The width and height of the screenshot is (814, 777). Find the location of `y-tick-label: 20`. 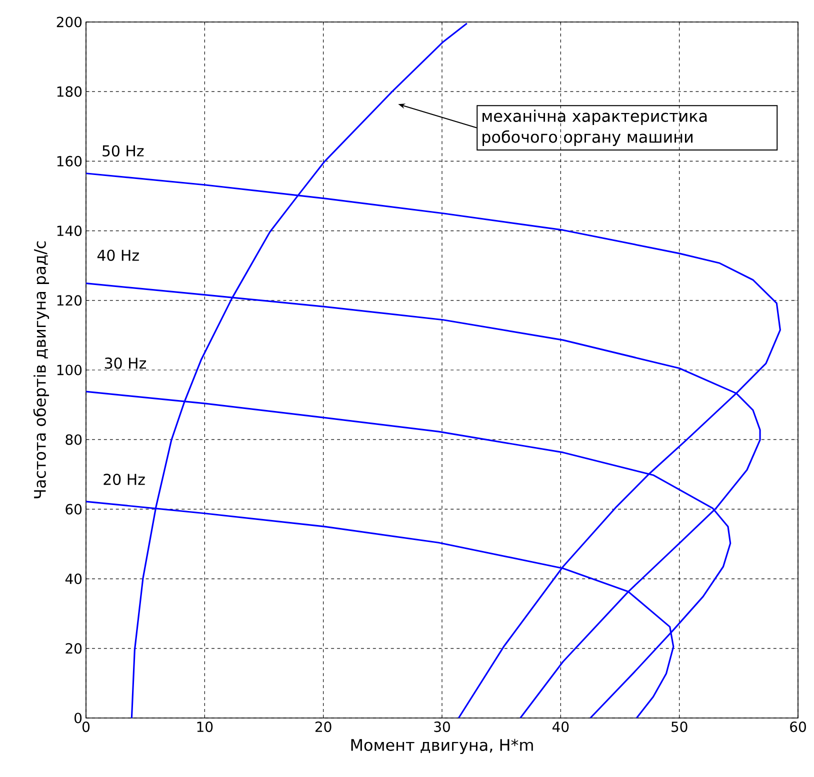

y-tick-label: 20 is located at coordinates (74, 648).